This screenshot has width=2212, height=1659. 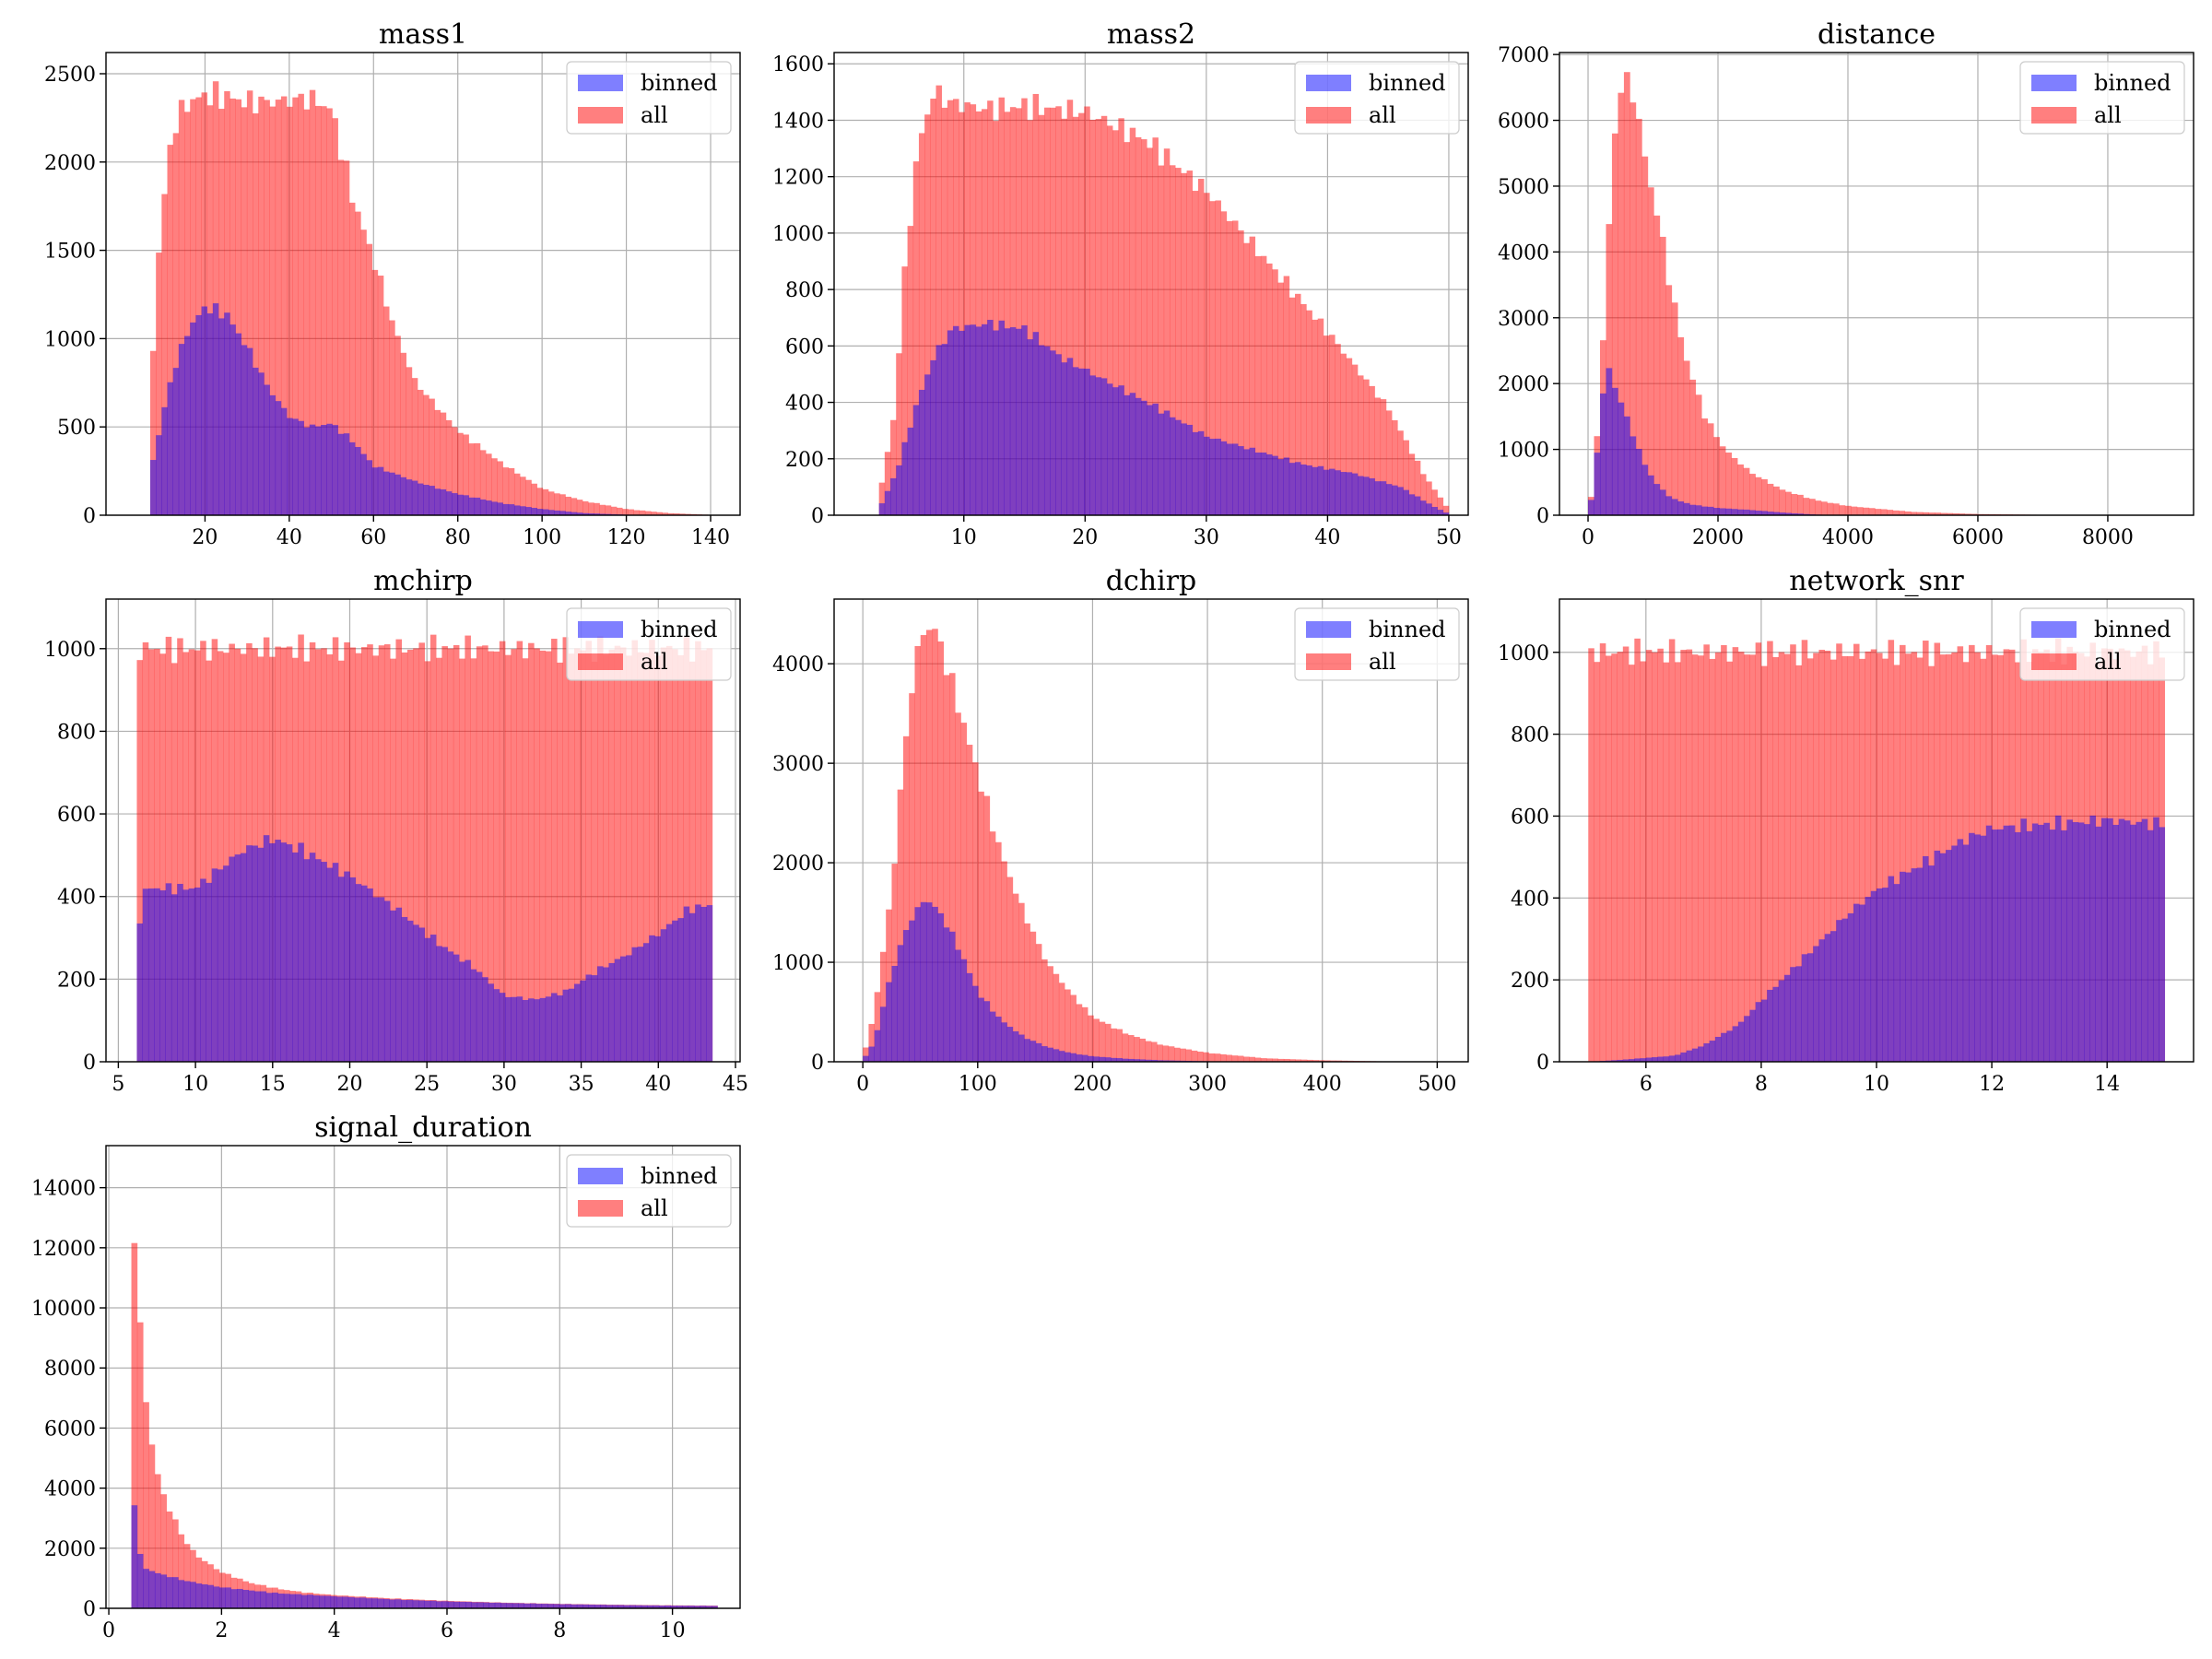 What do you see at coordinates (1523, 122) in the screenshot?
I see `y-tick-label: 6000` at bounding box center [1523, 122].